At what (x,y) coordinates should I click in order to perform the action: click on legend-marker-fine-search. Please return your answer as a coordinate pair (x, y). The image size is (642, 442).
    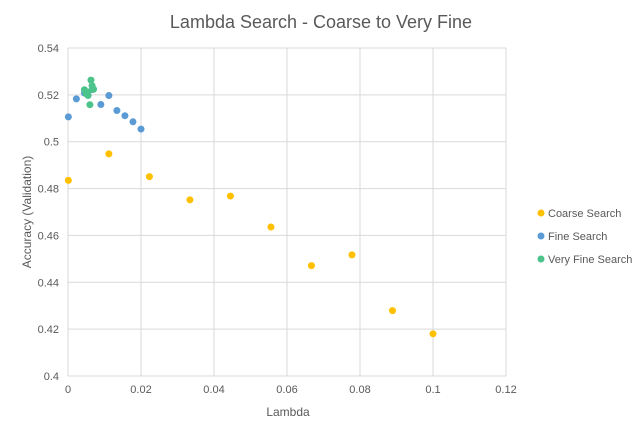
    Looking at the image, I should click on (541, 236).